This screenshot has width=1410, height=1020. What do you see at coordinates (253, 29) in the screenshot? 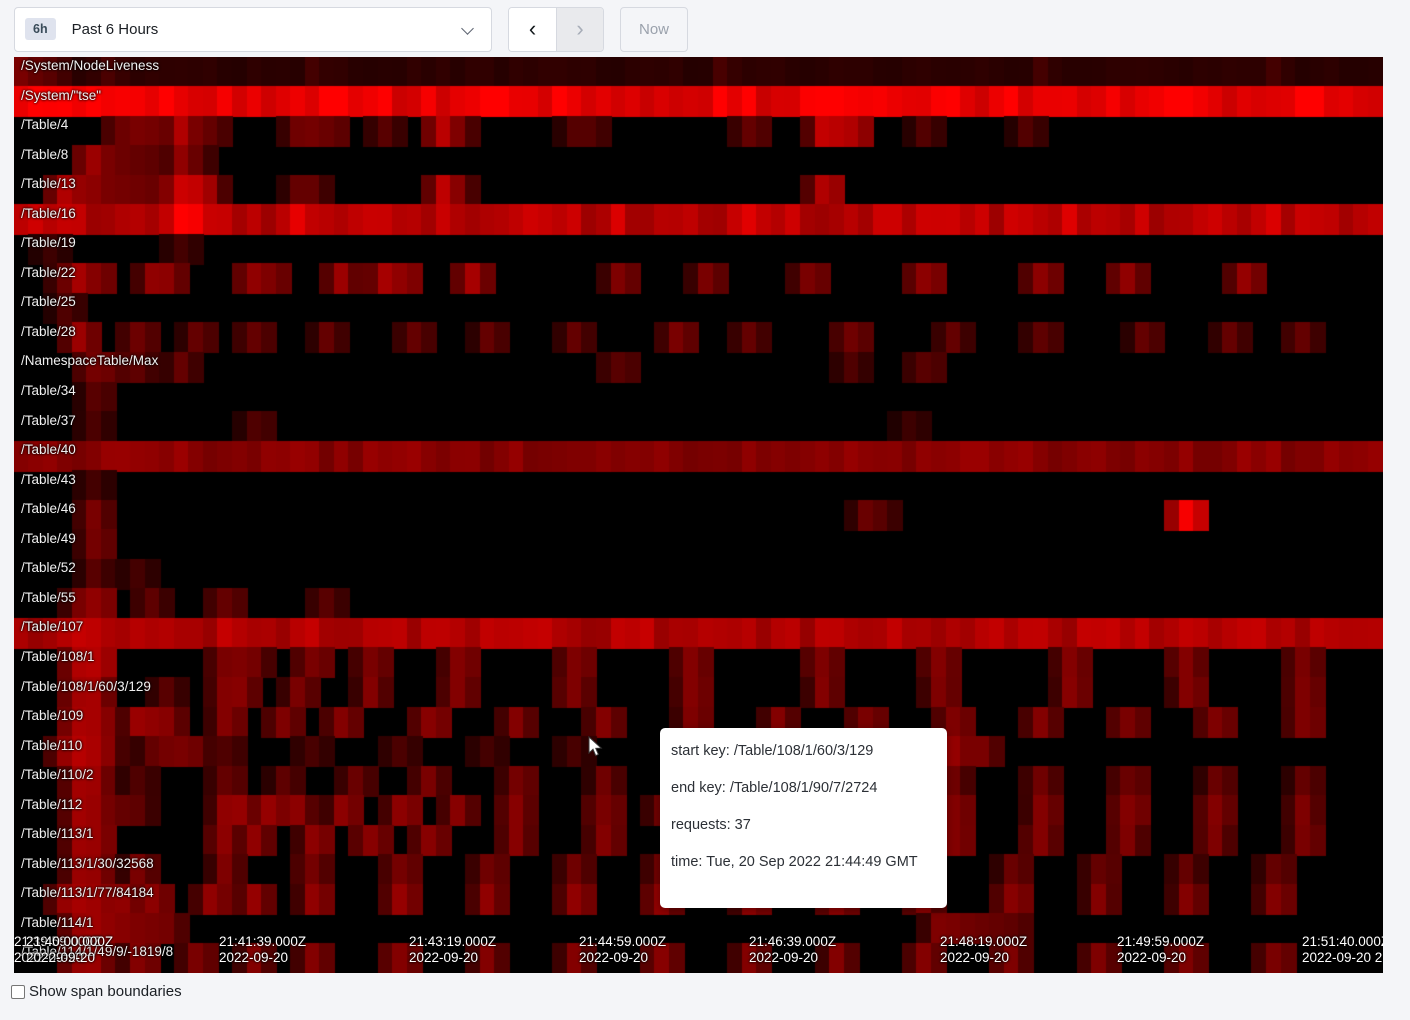
I see `time-range-dropdown: 6h Past 6 Hours` at bounding box center [253, 29].